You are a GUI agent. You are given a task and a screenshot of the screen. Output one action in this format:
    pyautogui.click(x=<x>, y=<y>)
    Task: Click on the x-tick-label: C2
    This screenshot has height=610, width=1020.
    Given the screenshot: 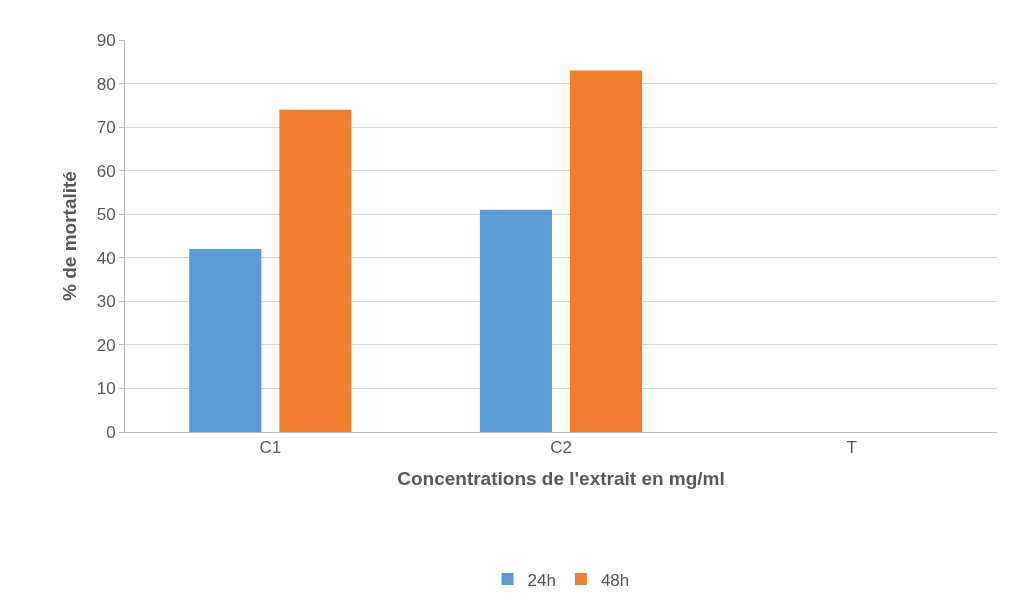 What is the action you would take?
    pyautogui.click(x=561, y=448)
    